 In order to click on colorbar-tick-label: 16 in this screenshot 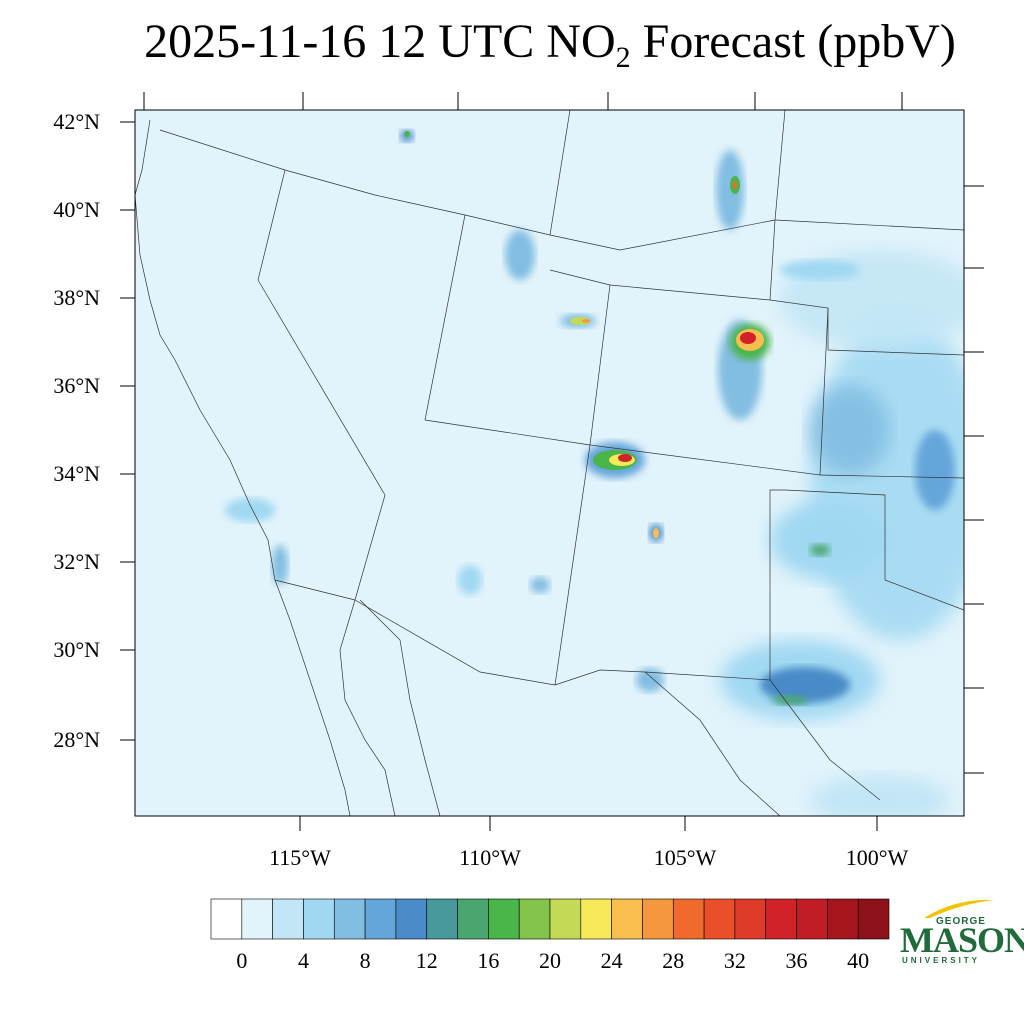, I will do `click(488, 960)`.